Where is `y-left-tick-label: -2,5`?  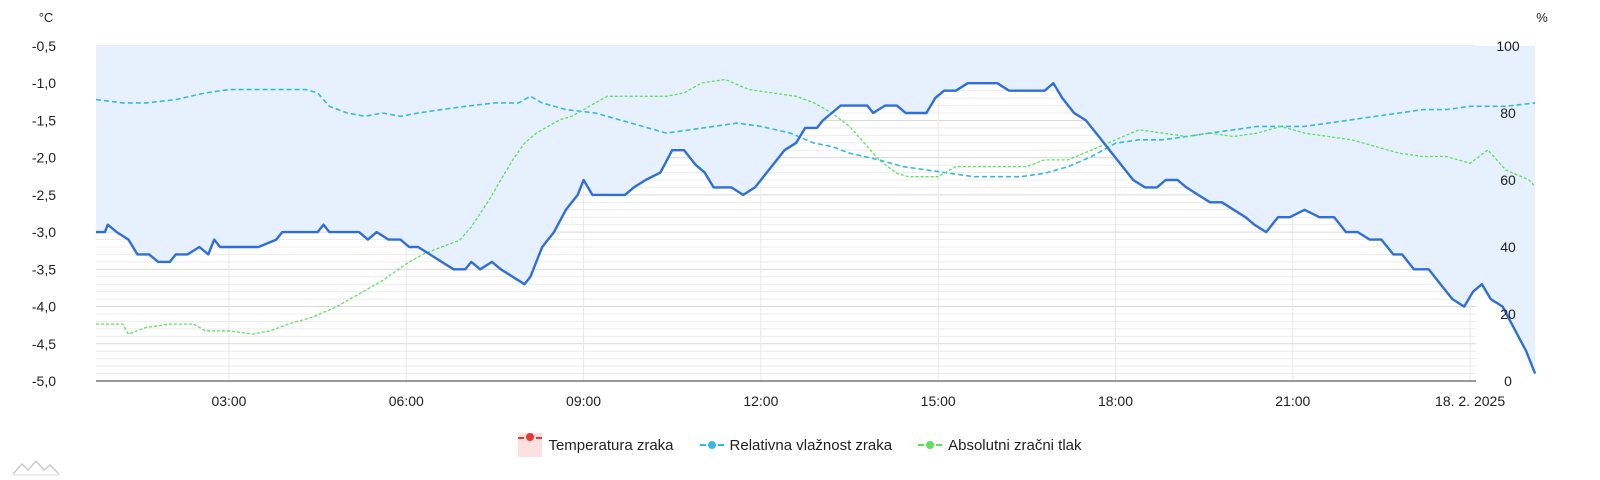 y-left-tick-label: -2,5 is located at coordinates (44, 195).